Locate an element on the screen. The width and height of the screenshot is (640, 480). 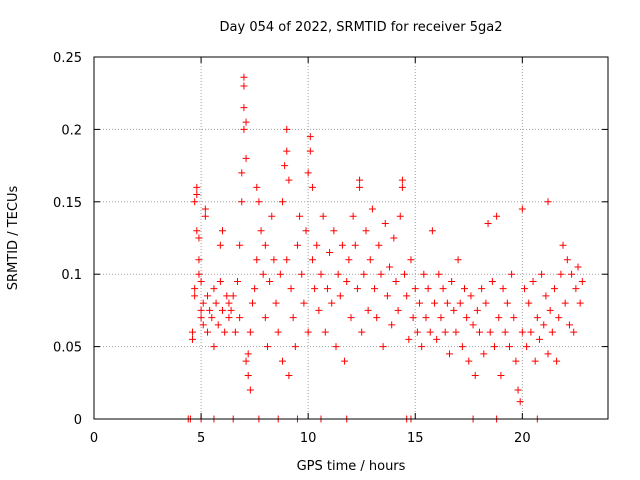
y-axis-label: SRMTID / TECUs is located at coordinates (13, 238).